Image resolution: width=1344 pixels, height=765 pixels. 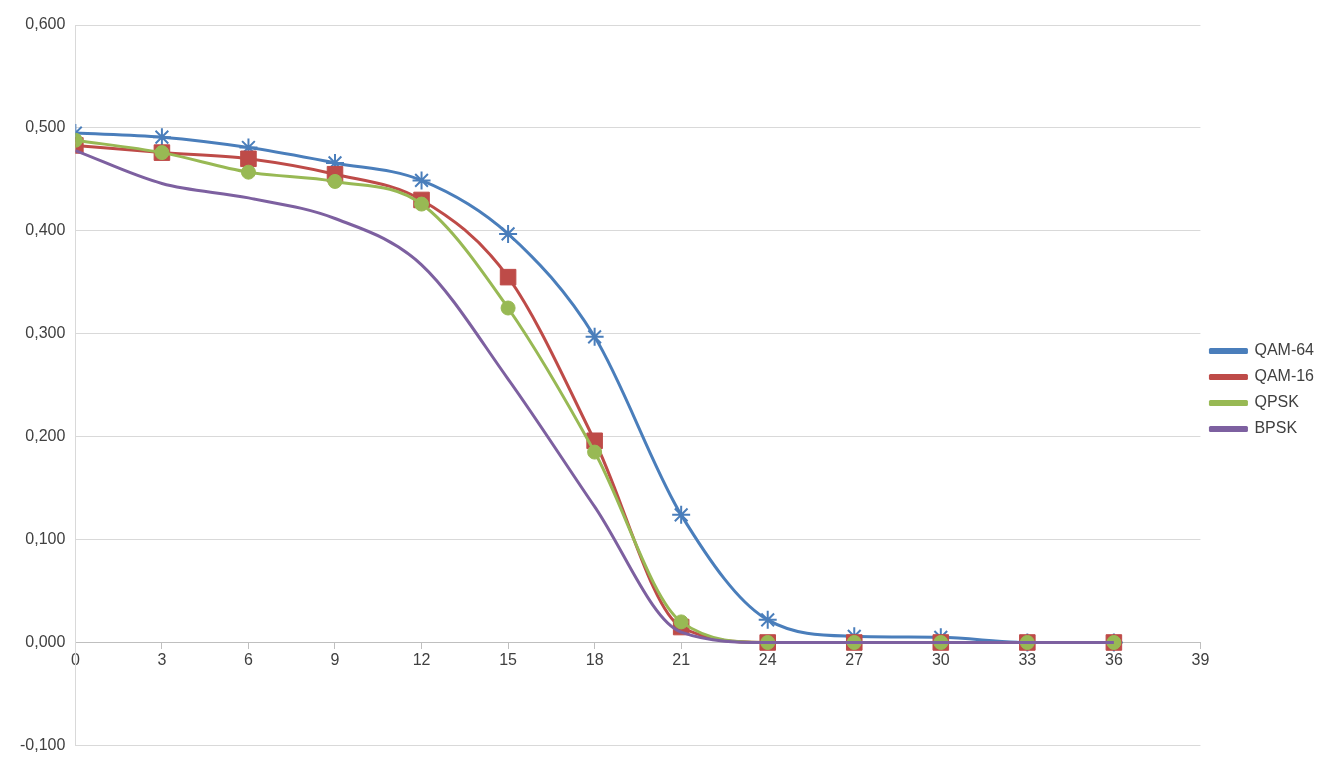 What do you see at coordinates (767, 660) in the screenshot?
I see `x-tick-label: 24` at bounding box center [767, 660].